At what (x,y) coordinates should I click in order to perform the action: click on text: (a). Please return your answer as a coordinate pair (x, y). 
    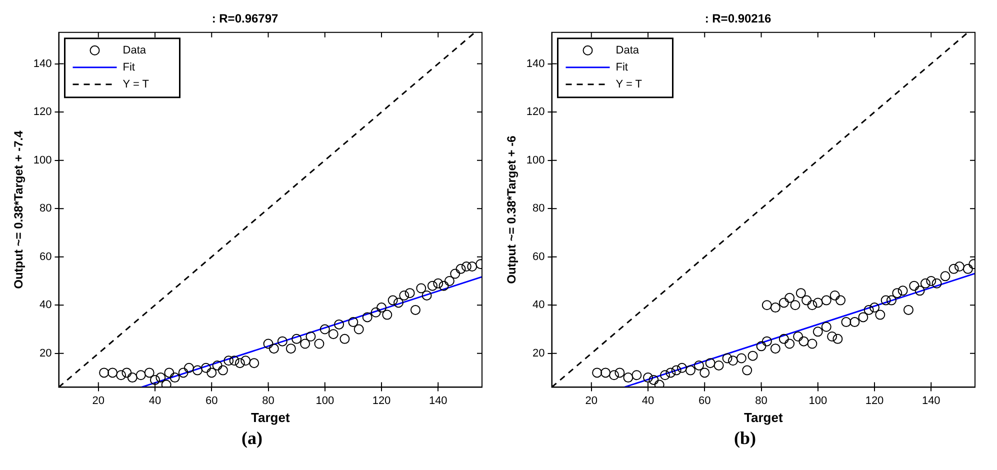
    Looking at the image, I should click on (252, 438).